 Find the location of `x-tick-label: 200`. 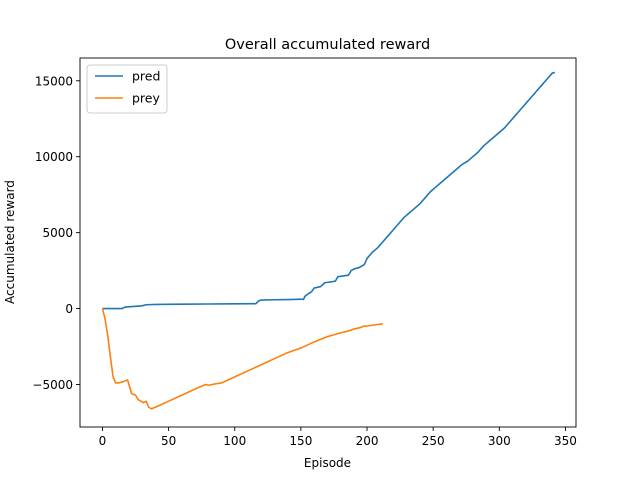

x-tick-label: 200 is located at coordinates (367, 441).